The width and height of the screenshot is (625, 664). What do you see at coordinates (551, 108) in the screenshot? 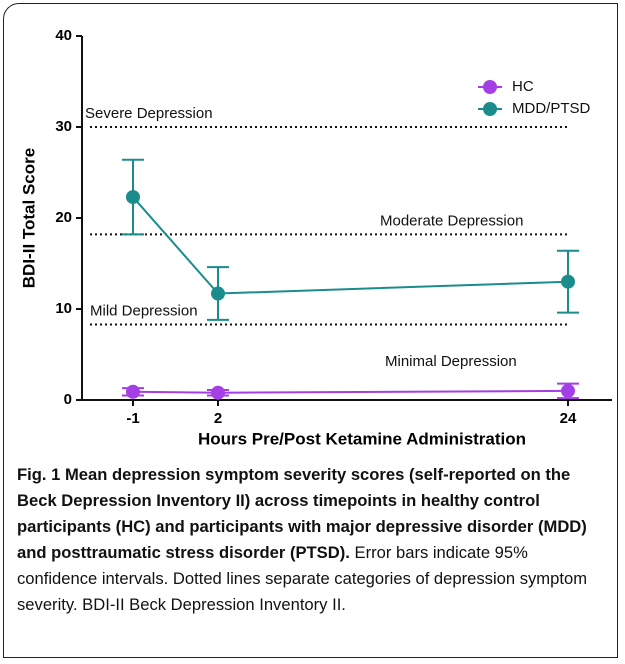
I see `legend-label: MDD/PTSD` at bounding box center [551, 108].